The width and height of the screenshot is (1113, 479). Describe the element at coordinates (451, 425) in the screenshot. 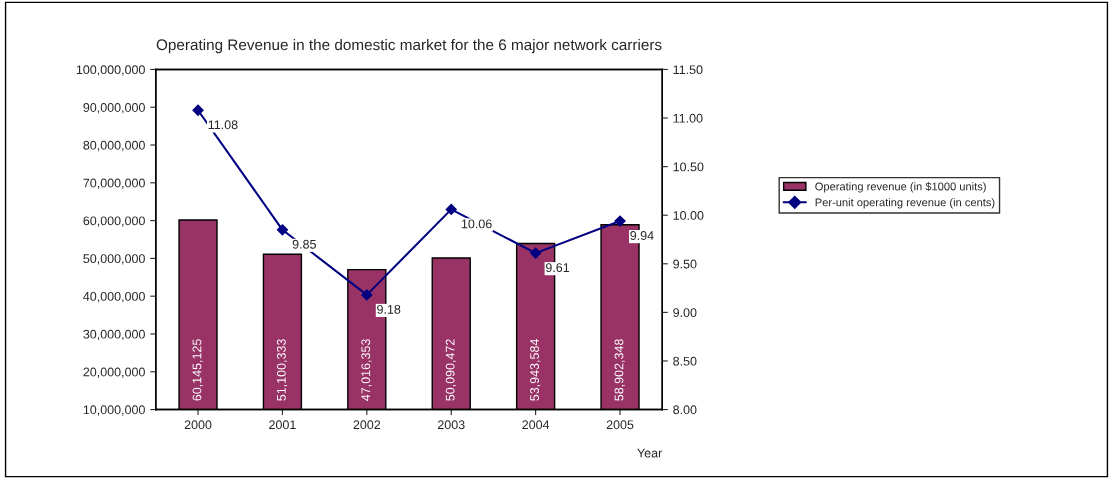

I see `x-tick-label: 2003` at that location.